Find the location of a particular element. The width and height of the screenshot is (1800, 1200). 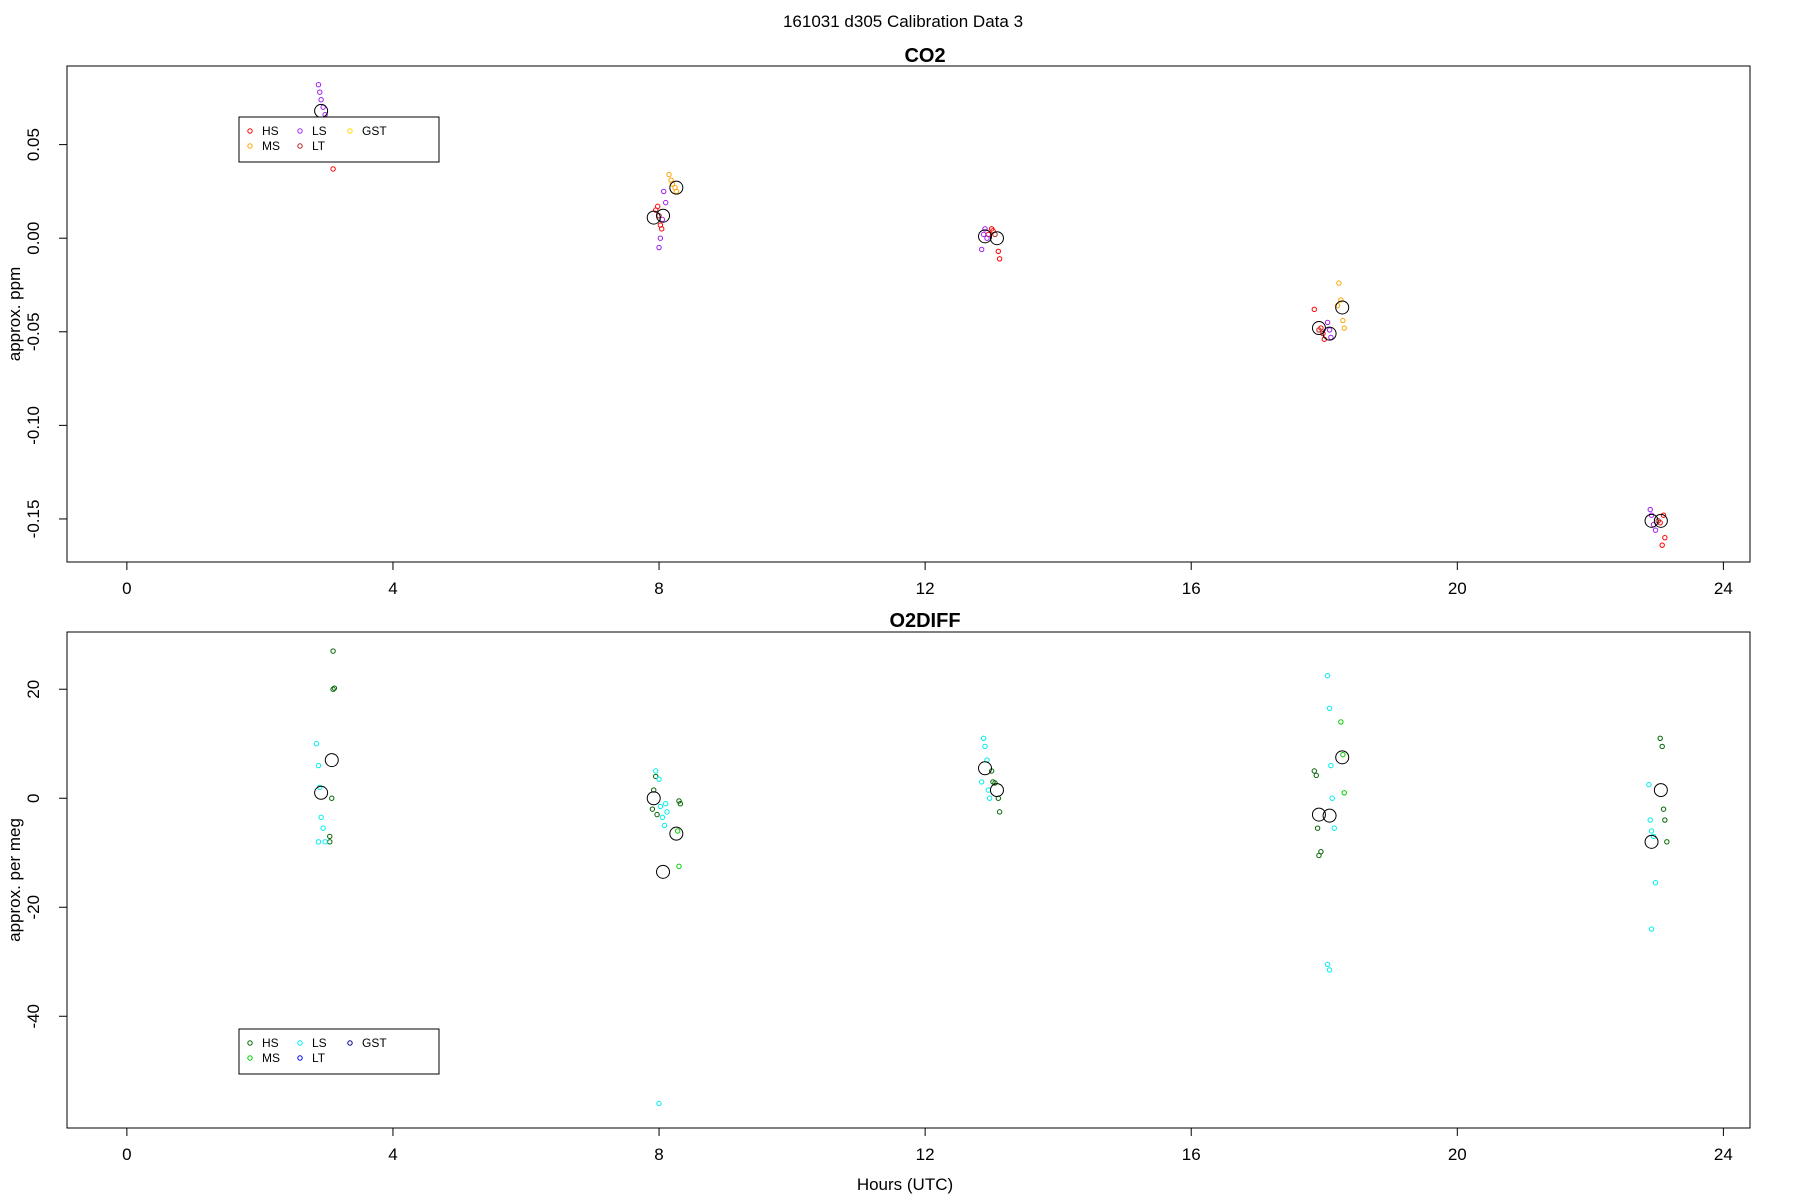

figure-xlabel: Hours (UTC) is located at coordinates (905, 1184).